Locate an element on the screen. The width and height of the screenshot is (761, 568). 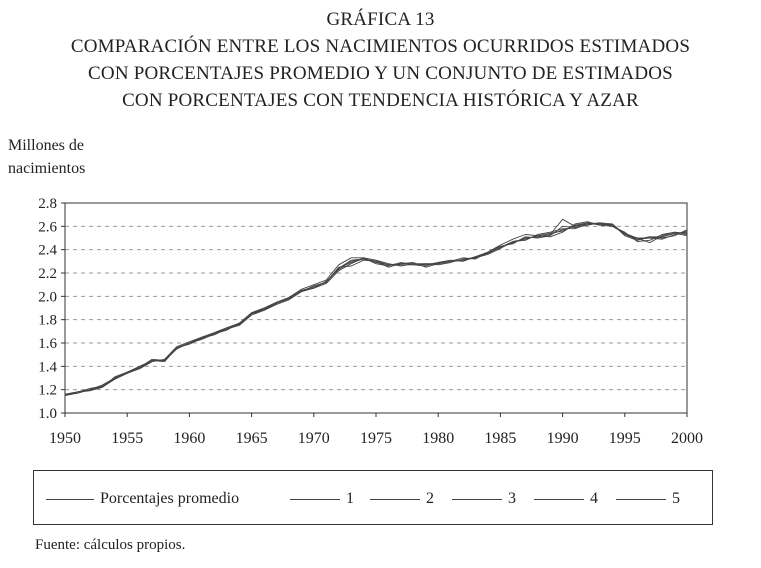
x-tick-label: 1990 is located at coordinates (563, 438).